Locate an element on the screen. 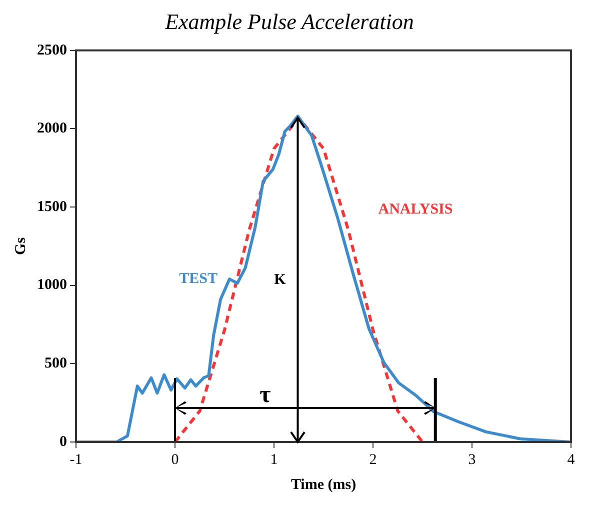 This screenshot has width=593, height=507. y-tick-label: 1000 is located at coordinates (52, 285).